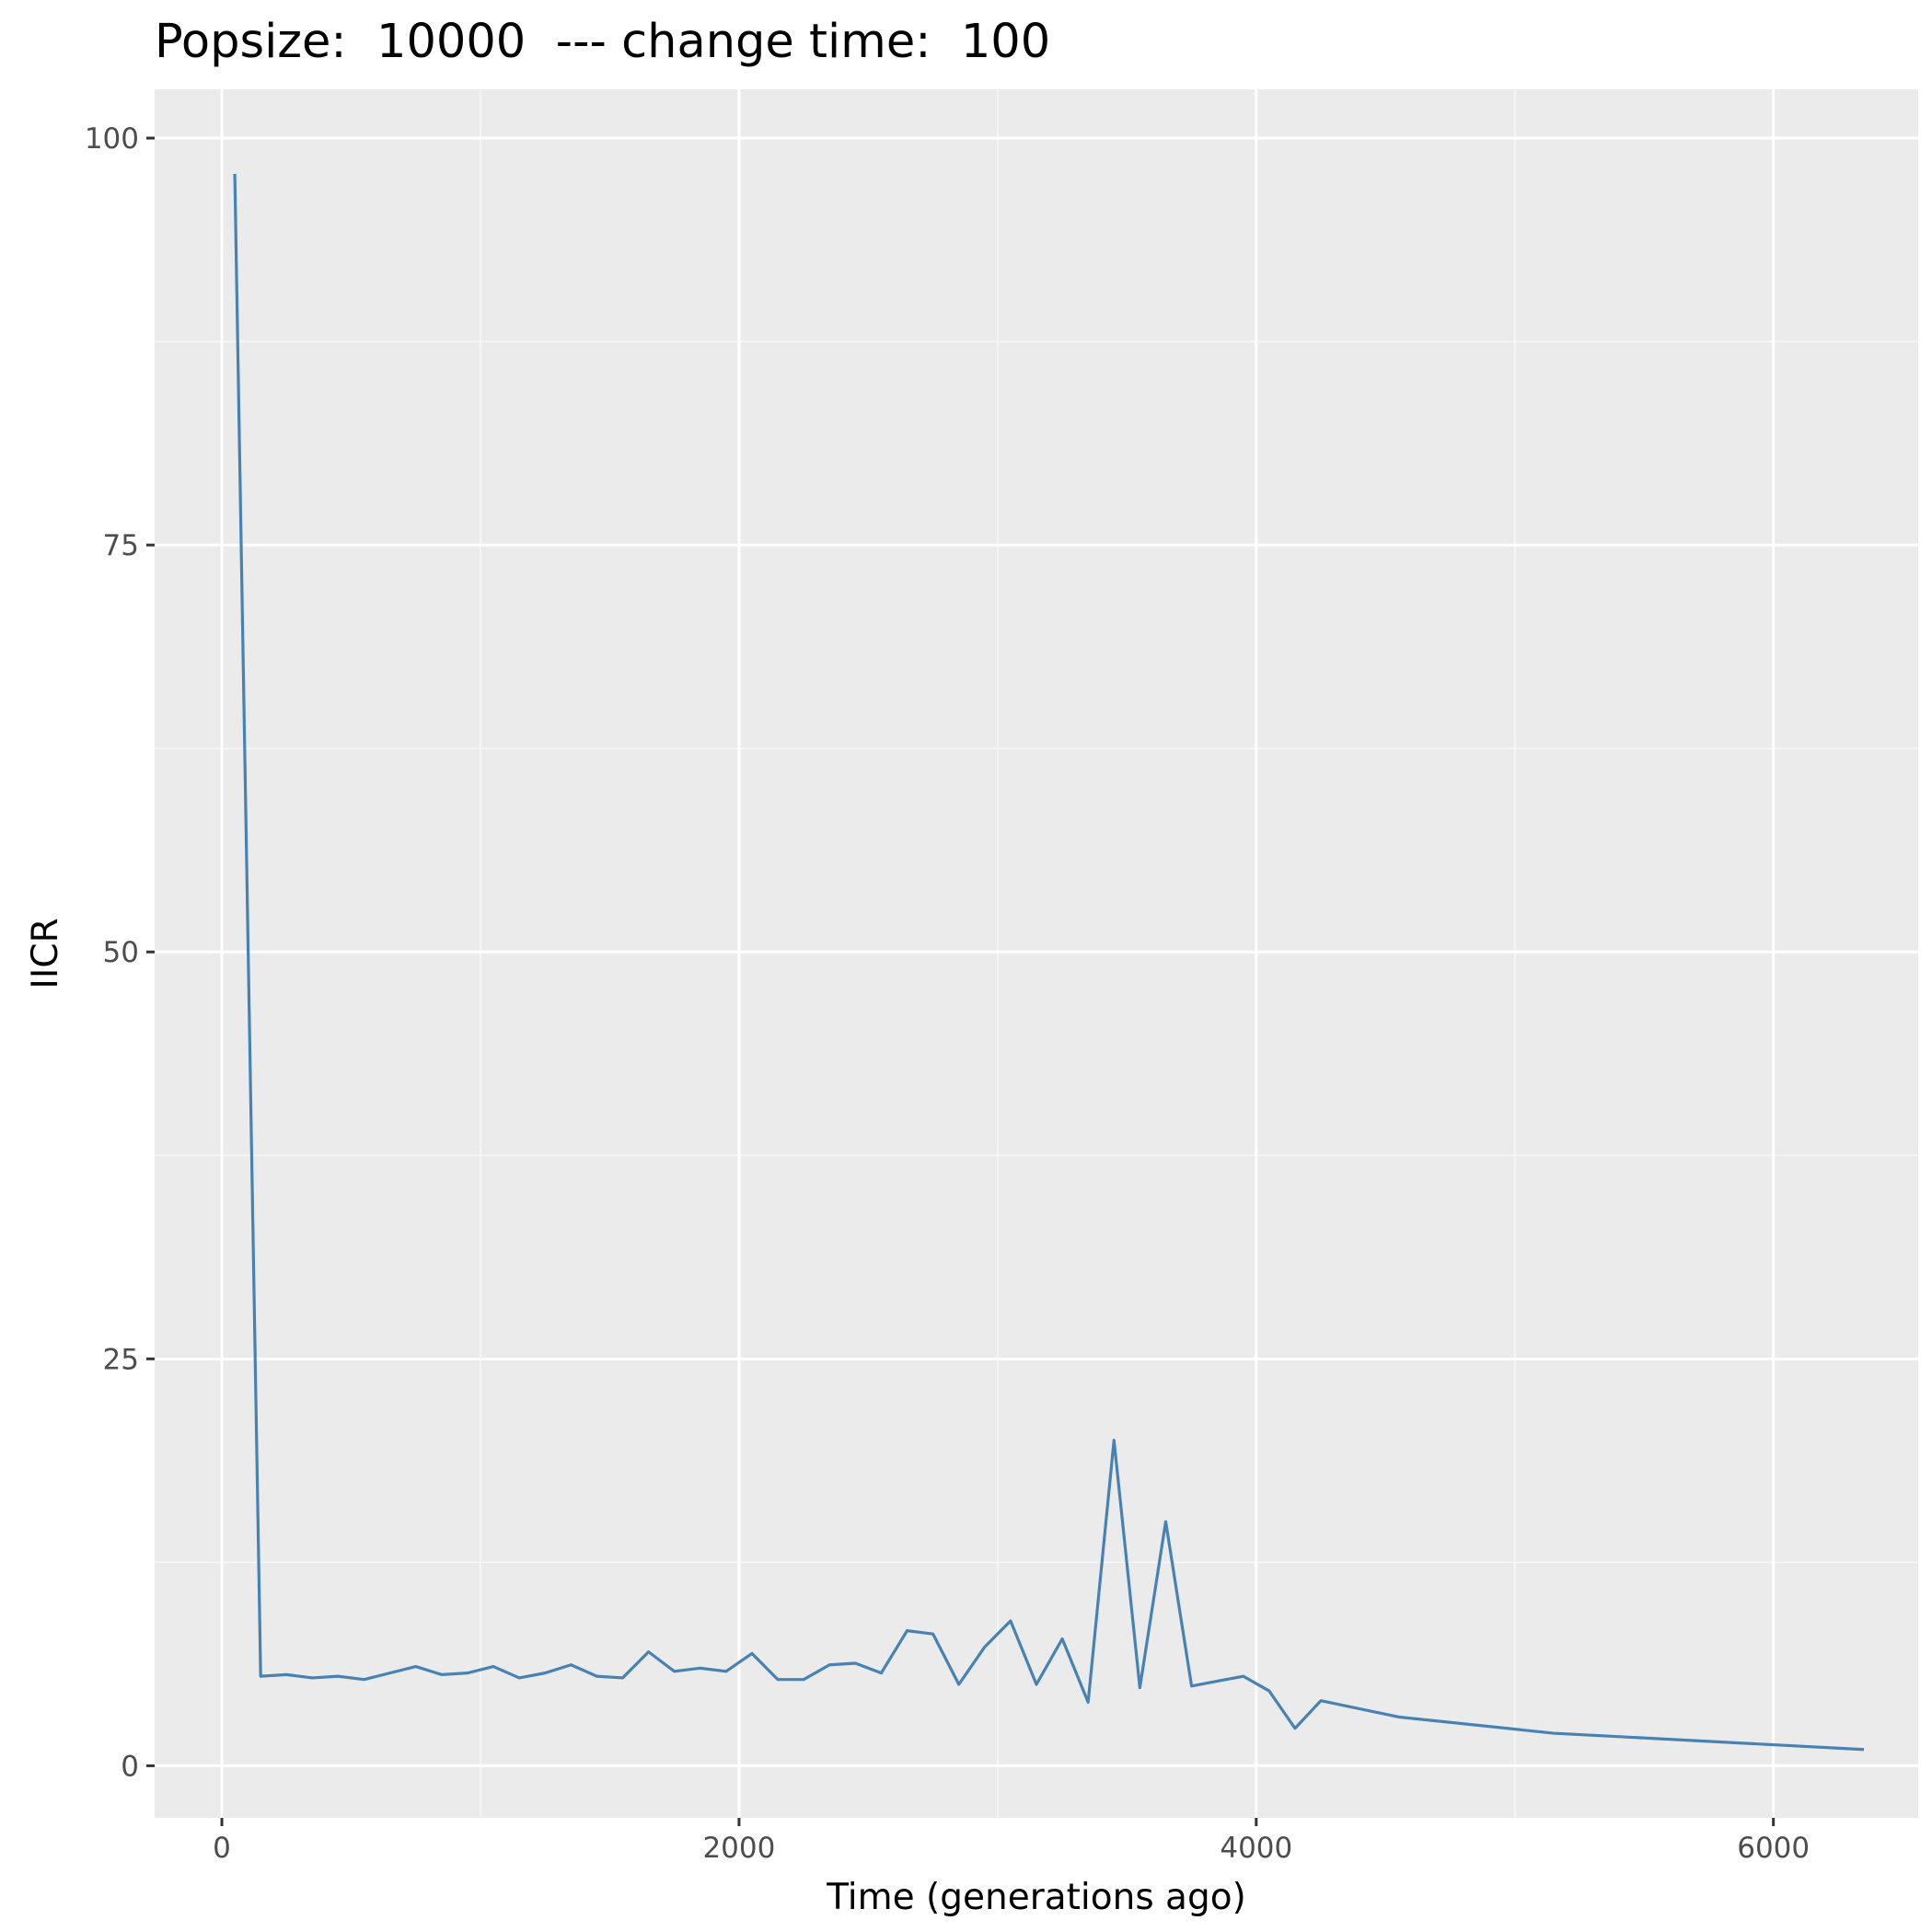  Describe the element at coordinates (998, 1822) in the screenshot. I see `x-axis-ticks` at that location.